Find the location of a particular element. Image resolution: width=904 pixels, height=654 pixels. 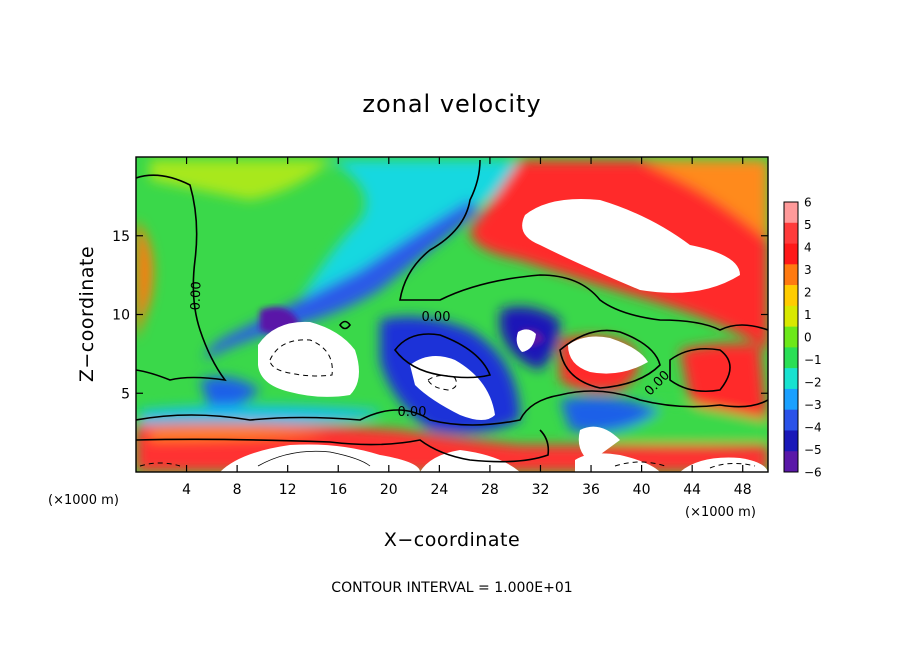

colorbar-label: 1 is located at coordinates (808, 315).